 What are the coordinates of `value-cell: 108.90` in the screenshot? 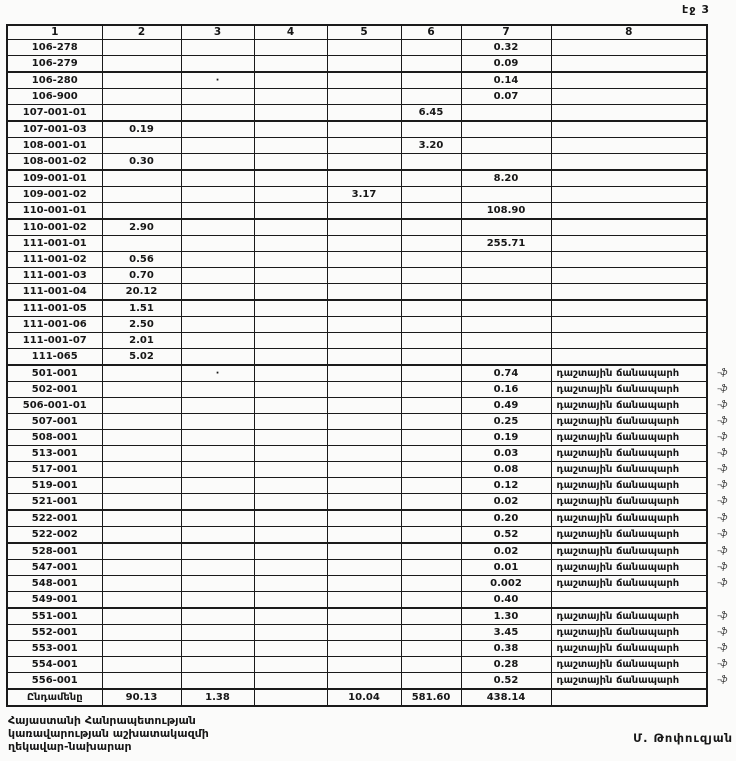 It's located at (506, 211).